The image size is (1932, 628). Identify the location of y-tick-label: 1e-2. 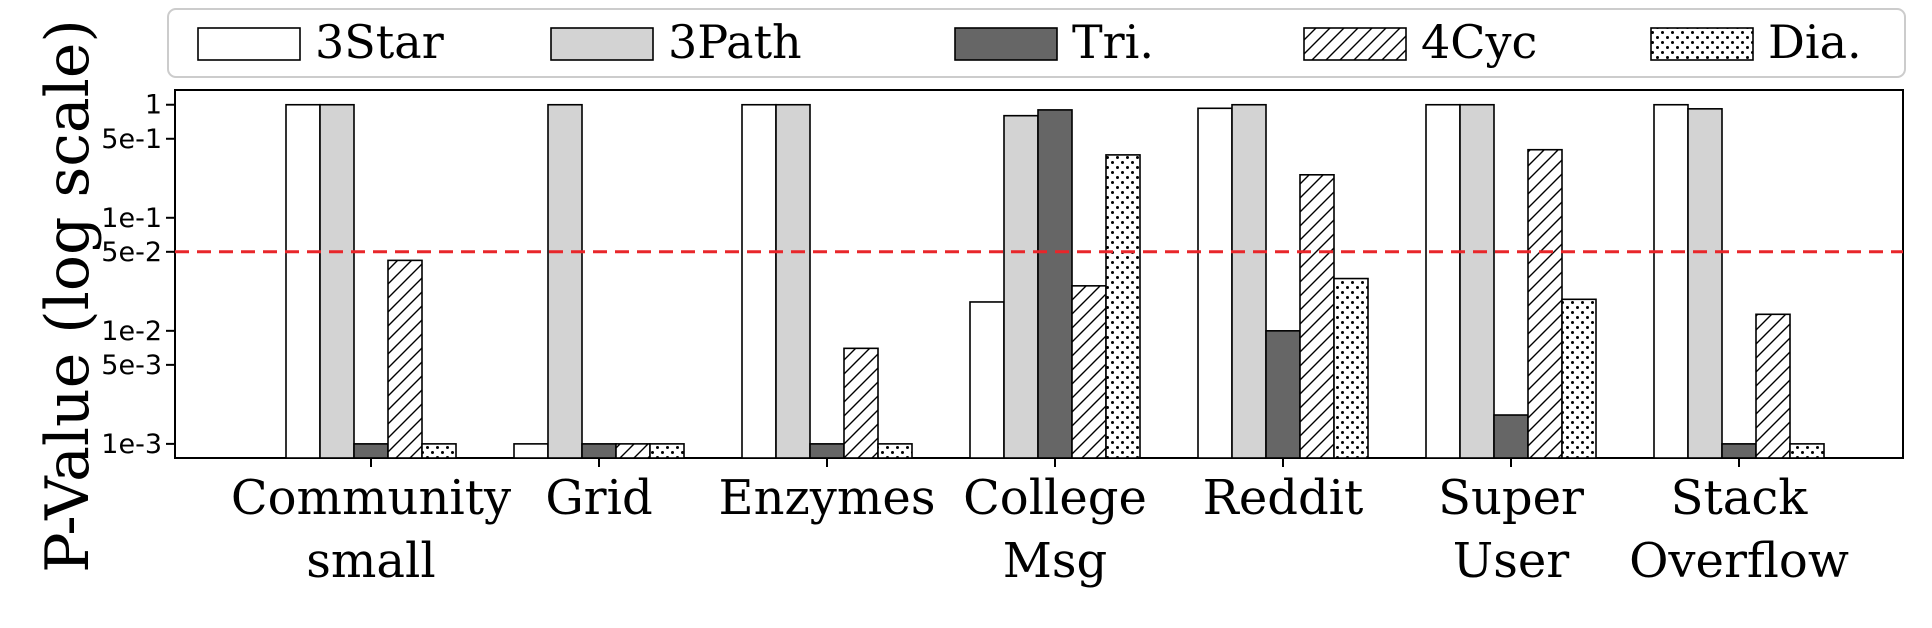
(131, 331).